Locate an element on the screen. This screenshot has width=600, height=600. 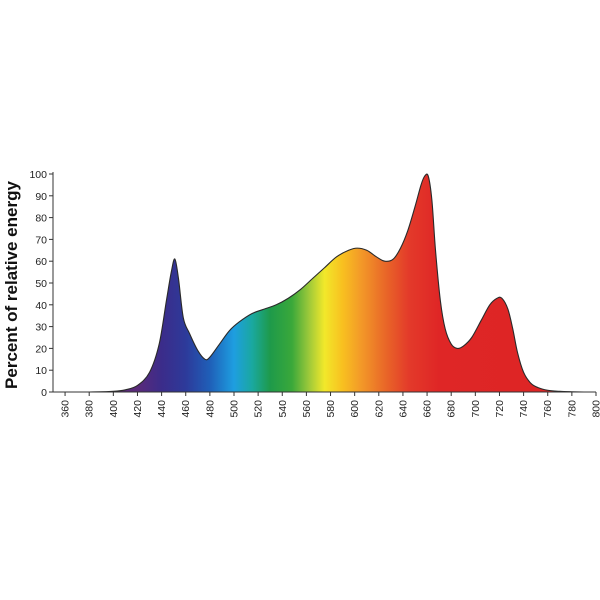
y-tick-label: 90 is located at coordinates (41, 197).